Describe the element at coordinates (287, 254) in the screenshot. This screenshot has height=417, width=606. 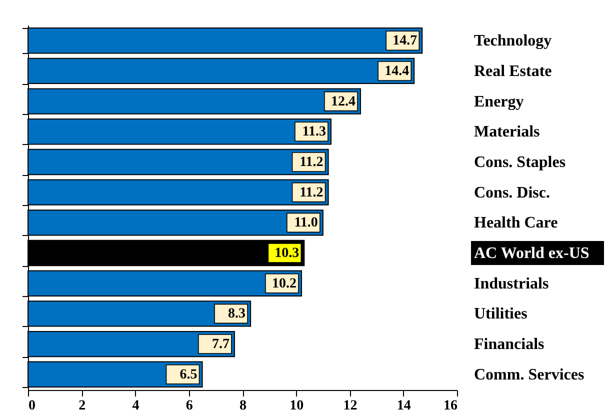
I see `data-label: 10.3` at that location.